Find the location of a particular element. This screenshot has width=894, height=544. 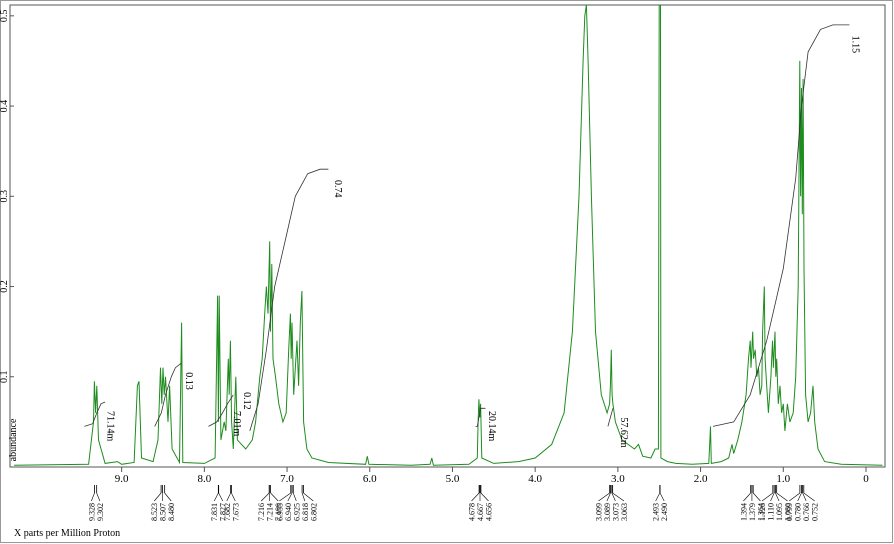

peak-label: 4.667 is located at coordinates (480, 512).